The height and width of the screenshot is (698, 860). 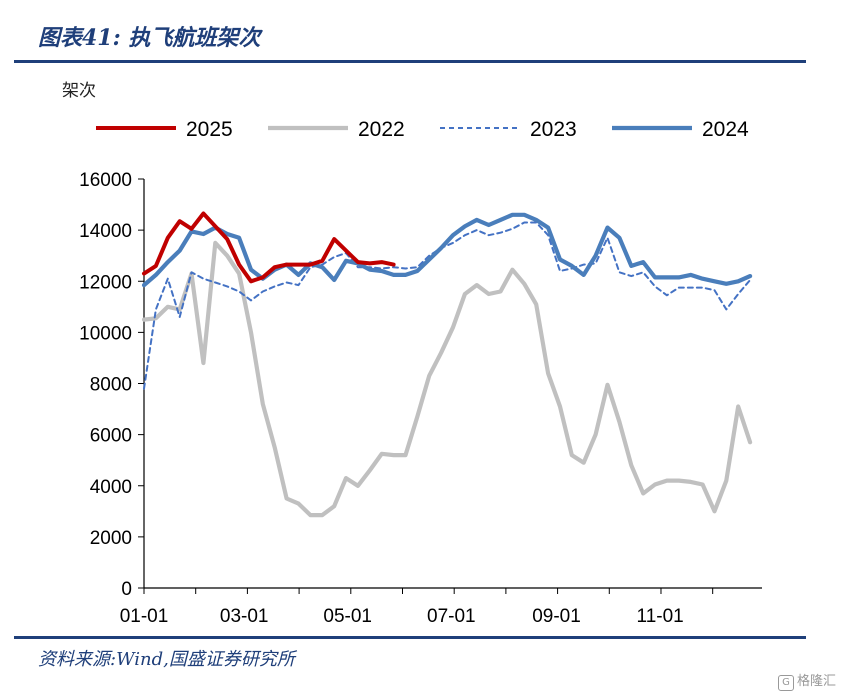 What do you see at coordinates (111, 487) in the screenshot?
I see `y-tick-label: 4000` at bounding box center [111, 487].